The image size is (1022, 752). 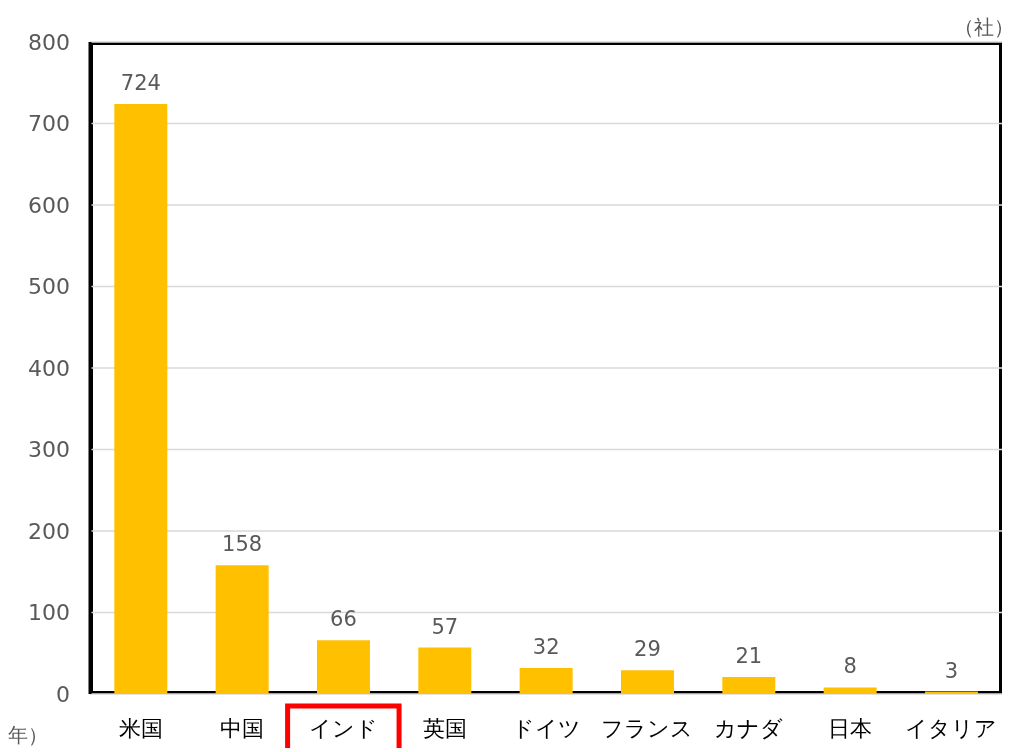 What do you see at coordinates (49, 368) in the screenshot?
I see `y-tick-label: 400` at bounding box center [49, 368].